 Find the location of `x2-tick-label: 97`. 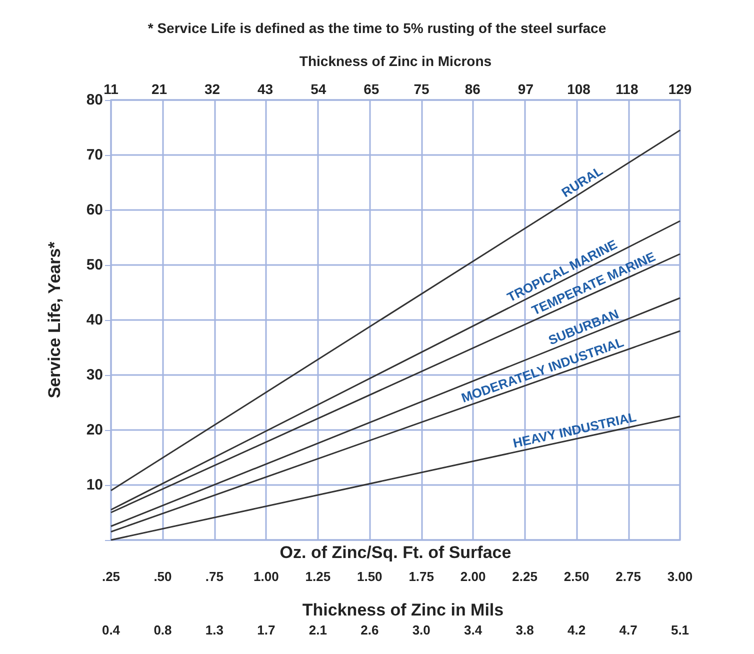

x2-tick-label: 97 is located at coordinates (526, 89).